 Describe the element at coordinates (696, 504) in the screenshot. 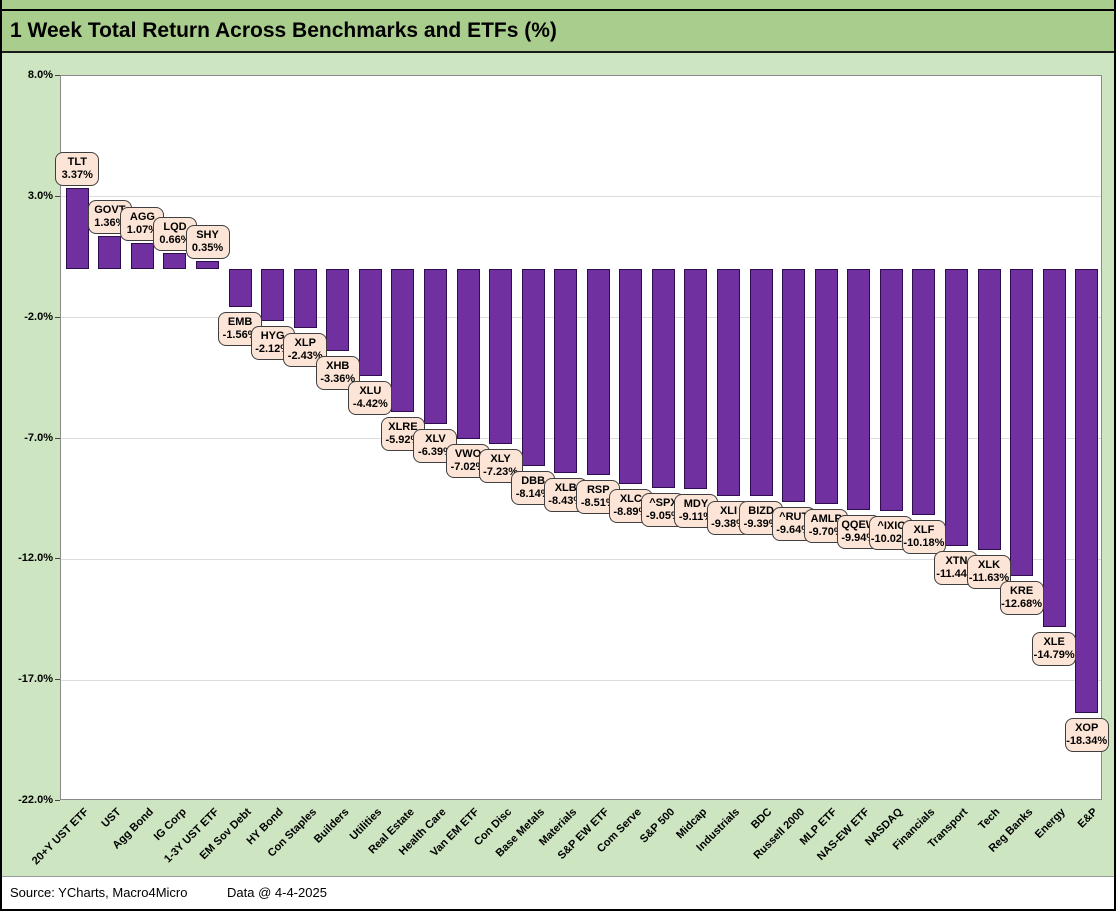

I see `data-label-ticker: MDY` at that location.